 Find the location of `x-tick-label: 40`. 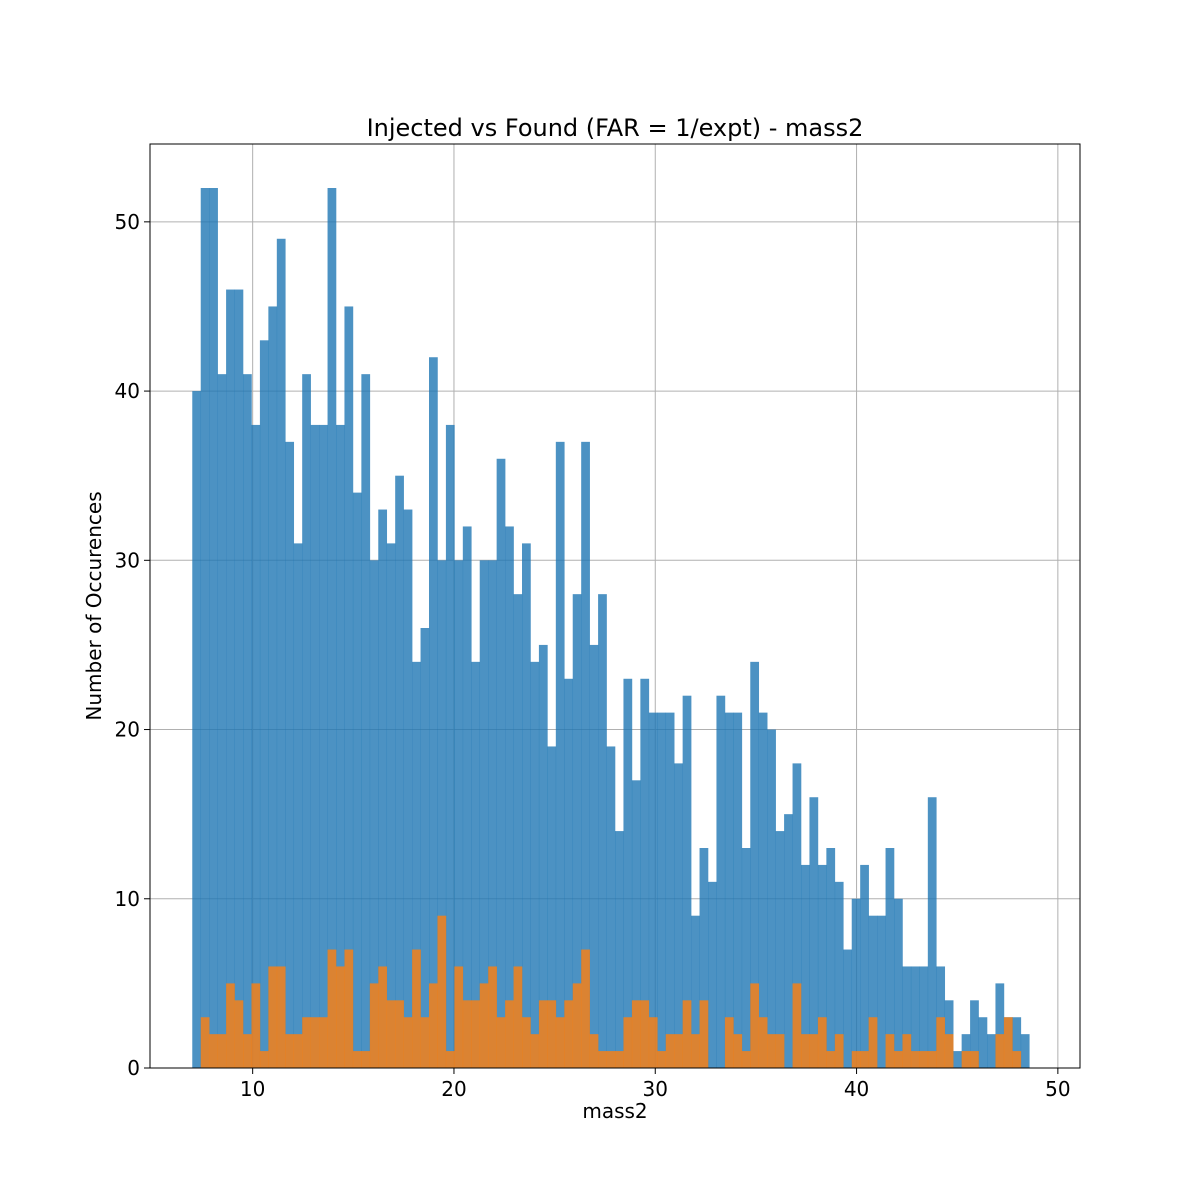

x-tick-label: 40 is located at coordinates (856, 1089).